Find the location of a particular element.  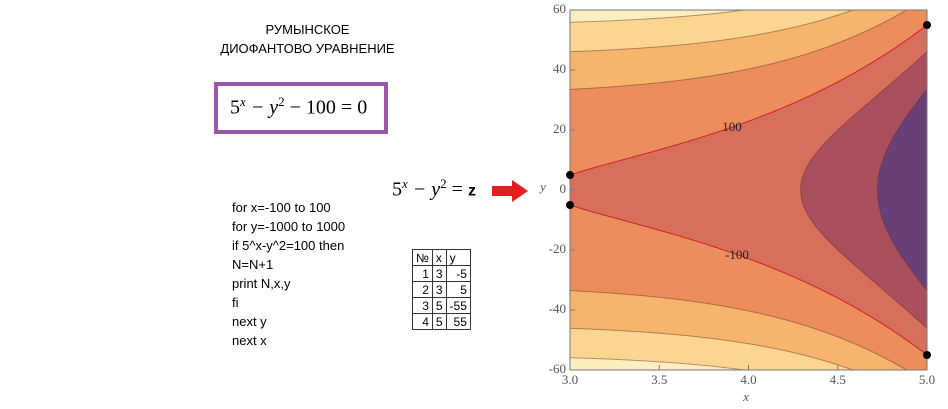

table-wrap: № x y 1 3 -5 2 3 5 3 5 -55 4 5 55 is located at coordinates (441, 289).